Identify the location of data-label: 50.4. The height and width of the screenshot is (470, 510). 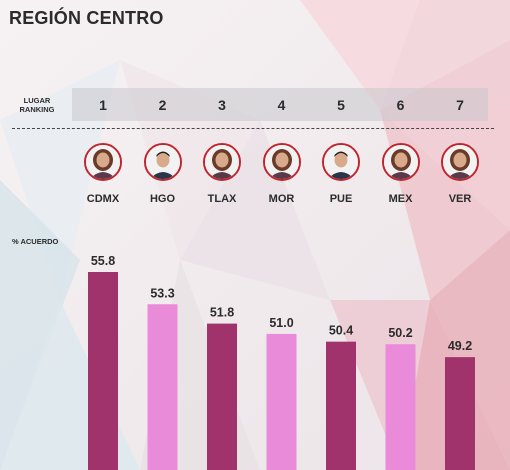
(341, 331).